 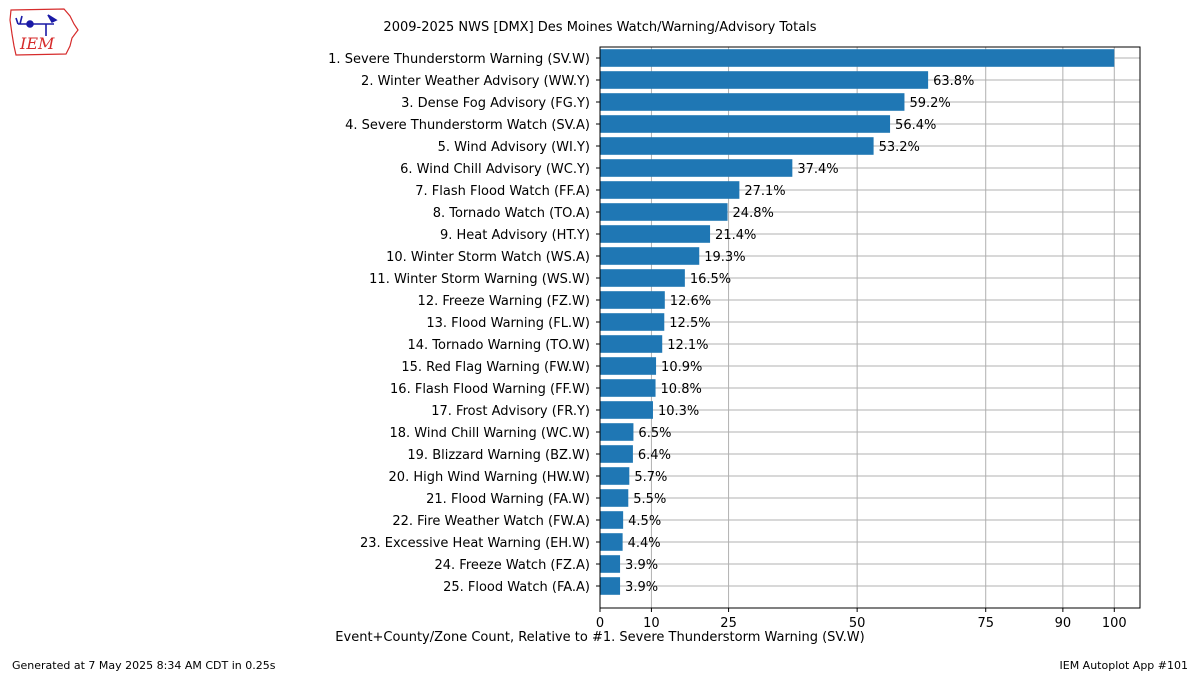 I want to click on category-label: 7. Flash Flood Watch (FF.A), so click(x=502, y=191).